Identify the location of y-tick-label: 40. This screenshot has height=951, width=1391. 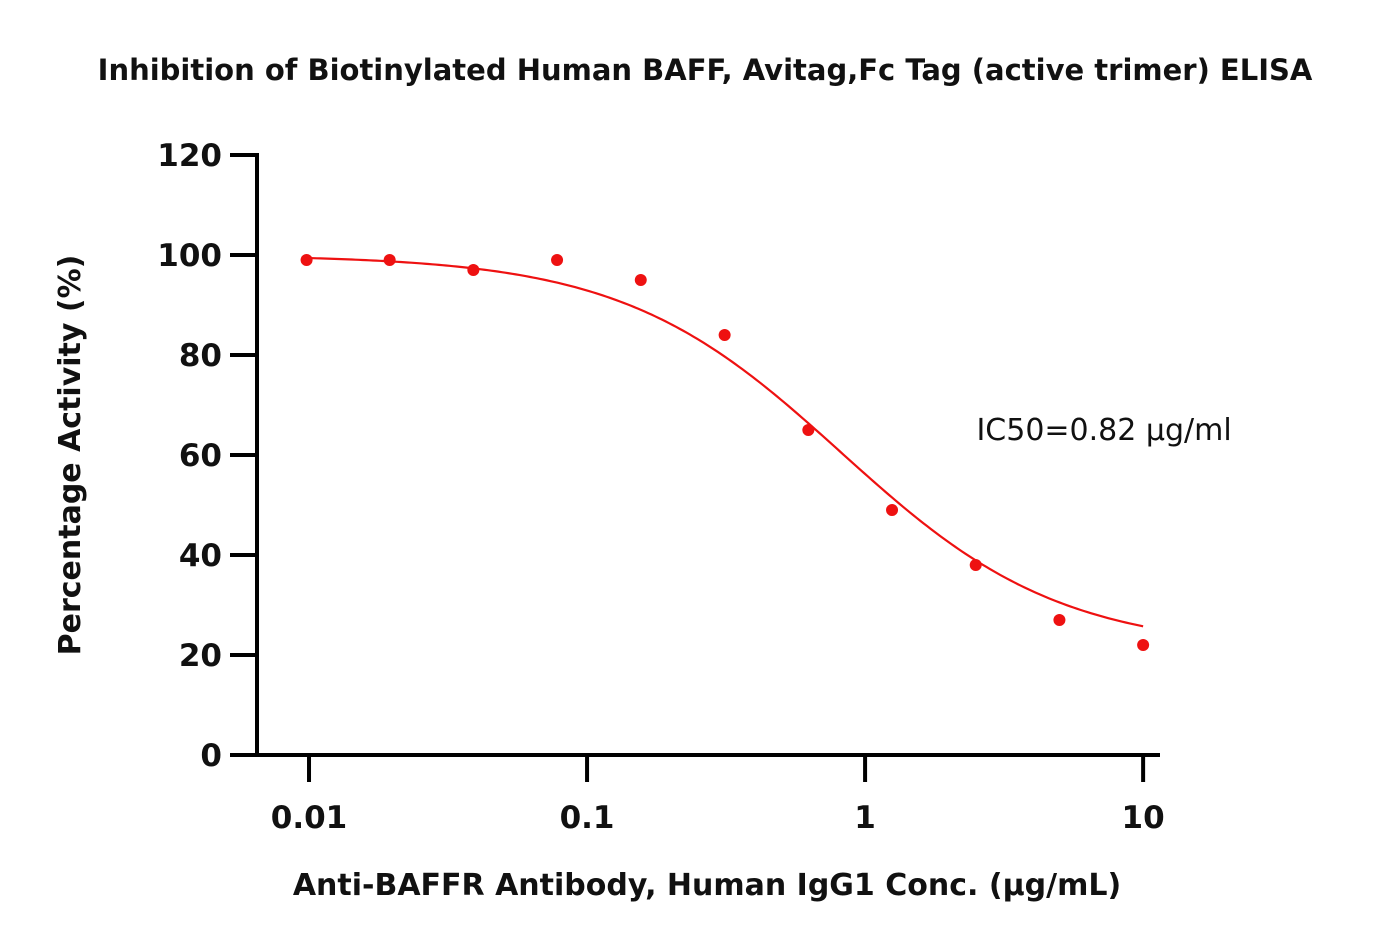
(200, 556).